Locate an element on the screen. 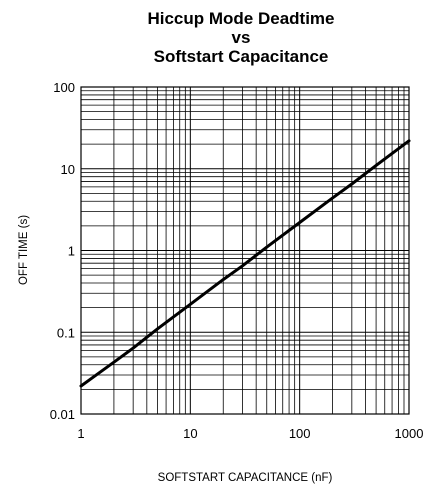 The width and height of the screenshot is (432, 489). x-tick-label: 100 is located at coordinates (300, 433).